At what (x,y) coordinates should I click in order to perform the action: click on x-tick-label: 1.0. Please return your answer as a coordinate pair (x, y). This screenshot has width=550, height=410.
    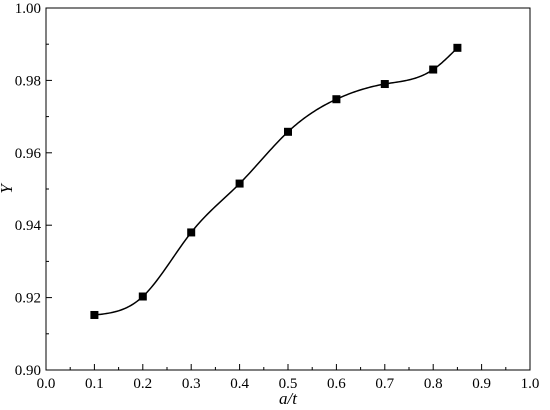
    Looking at the image, I should click on (530, 384).